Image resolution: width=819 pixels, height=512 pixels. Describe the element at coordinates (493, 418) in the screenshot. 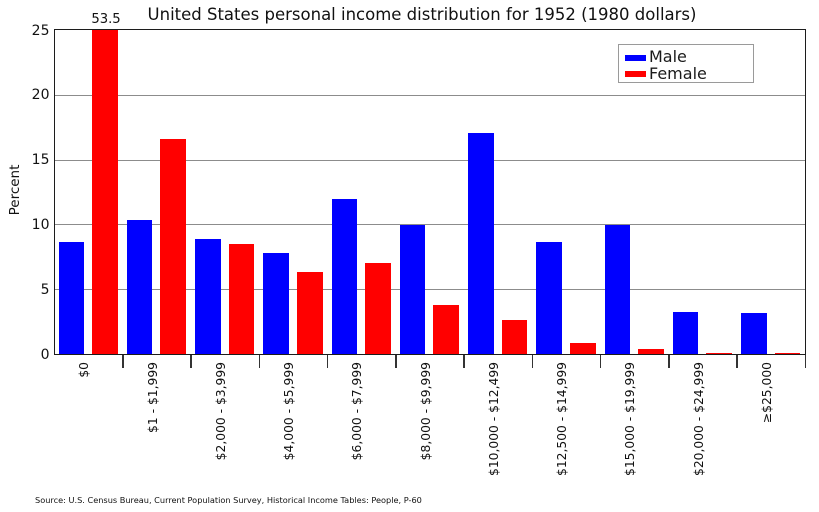

I see `x-tick-label-6: $10,000 - $12,499` at that location.